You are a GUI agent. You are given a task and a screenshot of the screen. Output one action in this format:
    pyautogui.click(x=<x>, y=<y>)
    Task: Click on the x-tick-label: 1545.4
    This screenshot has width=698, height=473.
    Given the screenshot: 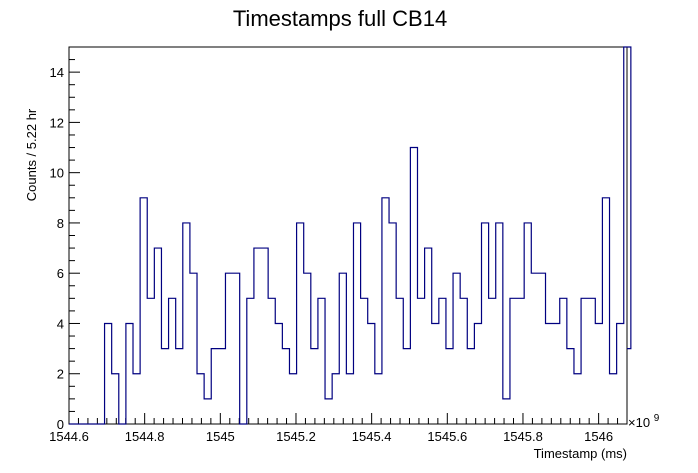 What is the action you would take?
    pyautogui.click(x=372, y=436)
    